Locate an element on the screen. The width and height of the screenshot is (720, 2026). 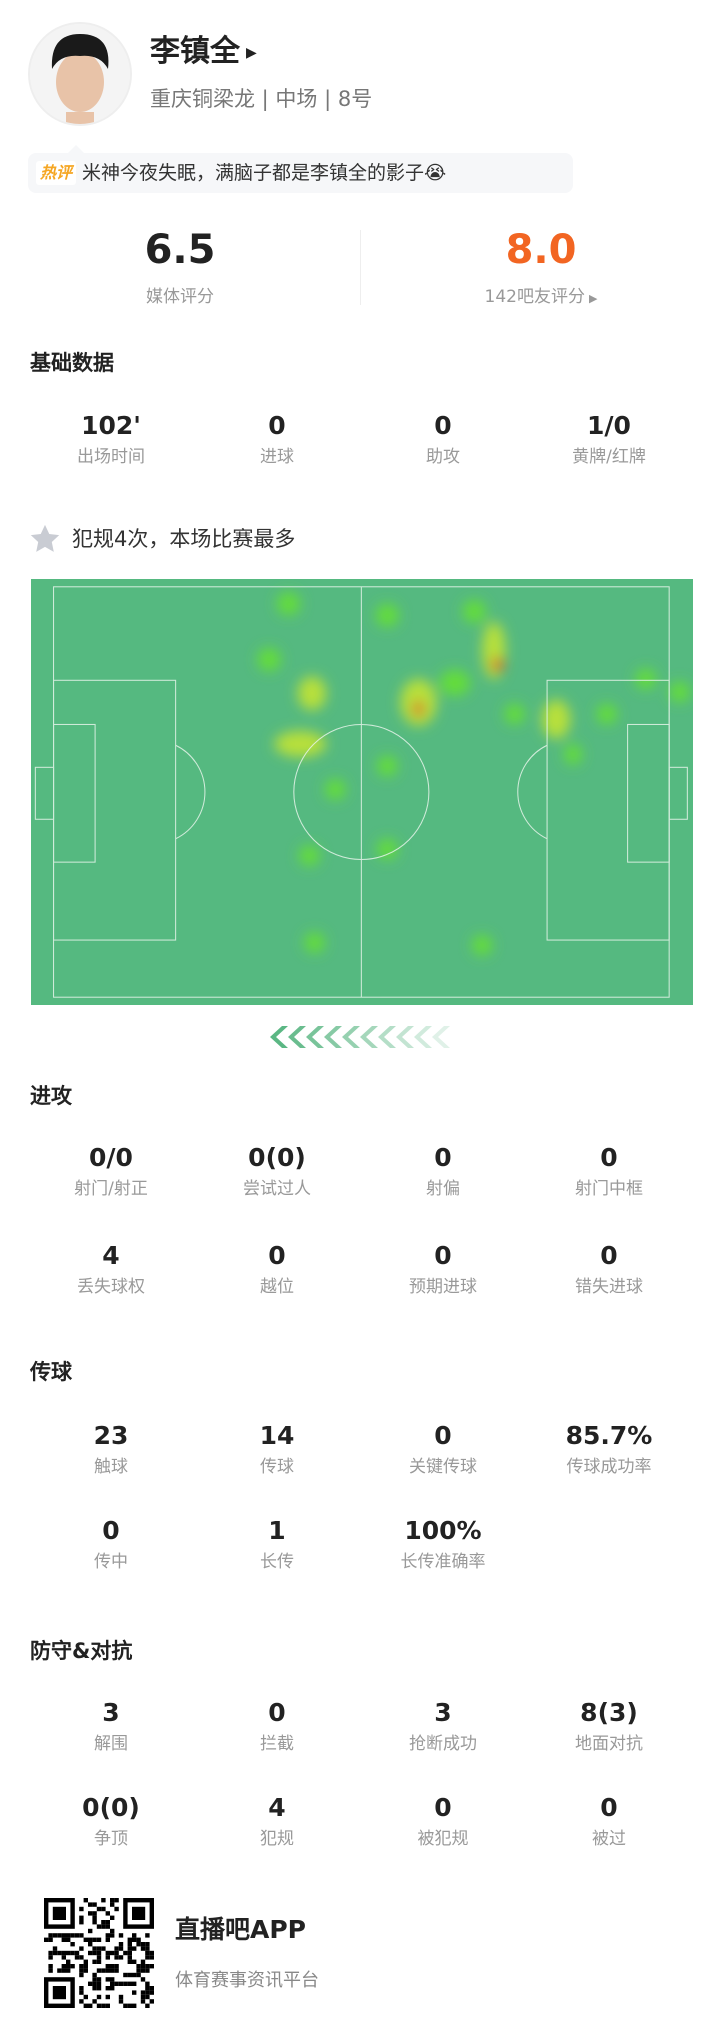
stat-label: 射偏 is located at coordinates (443, 1189).